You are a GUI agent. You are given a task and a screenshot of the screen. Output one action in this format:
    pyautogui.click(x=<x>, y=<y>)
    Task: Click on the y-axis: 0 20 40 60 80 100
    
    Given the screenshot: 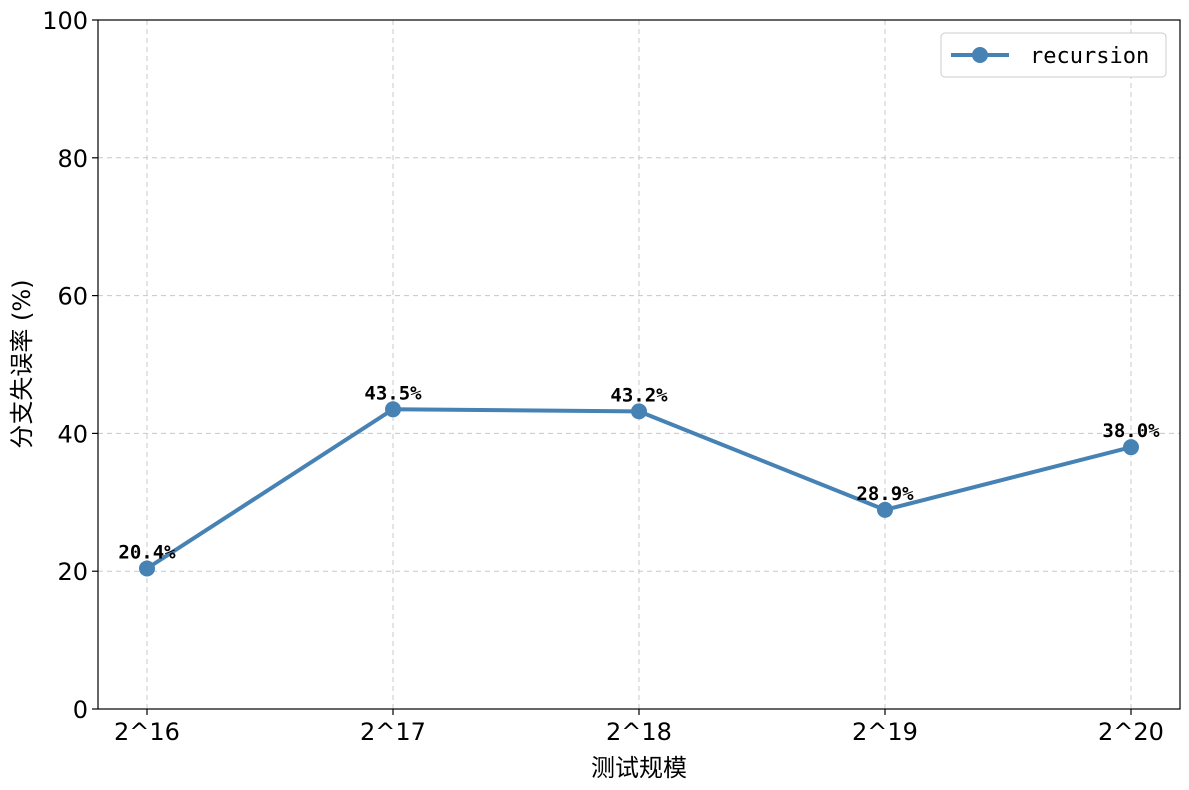 What is the action you would take?
    pyautogui.click(x=70, y=365)
    